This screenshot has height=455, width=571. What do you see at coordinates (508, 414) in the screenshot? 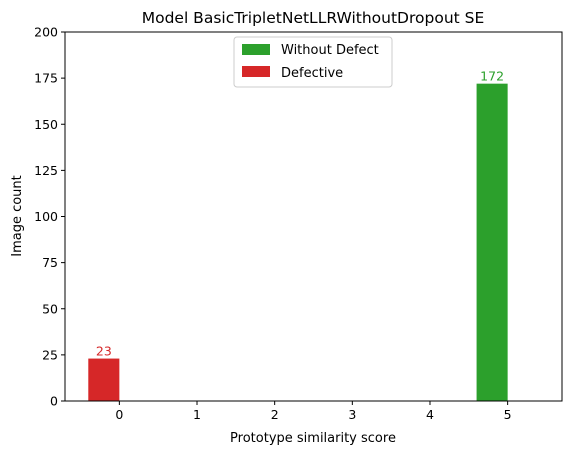
I see `x-tick-label: 5` at bounding box center [508, 414].